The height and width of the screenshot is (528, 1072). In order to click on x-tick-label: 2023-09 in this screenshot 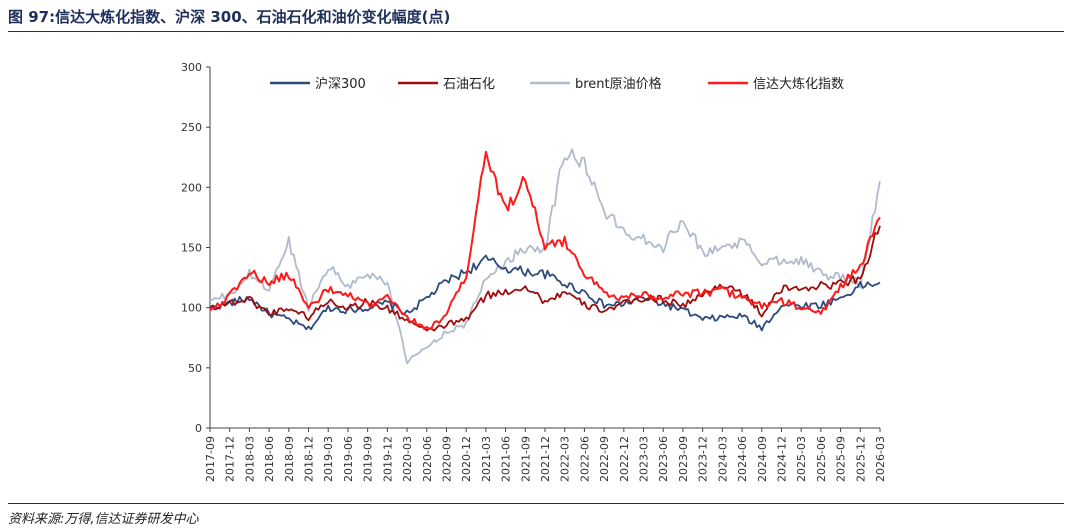, I will do `click(683, 459)`.